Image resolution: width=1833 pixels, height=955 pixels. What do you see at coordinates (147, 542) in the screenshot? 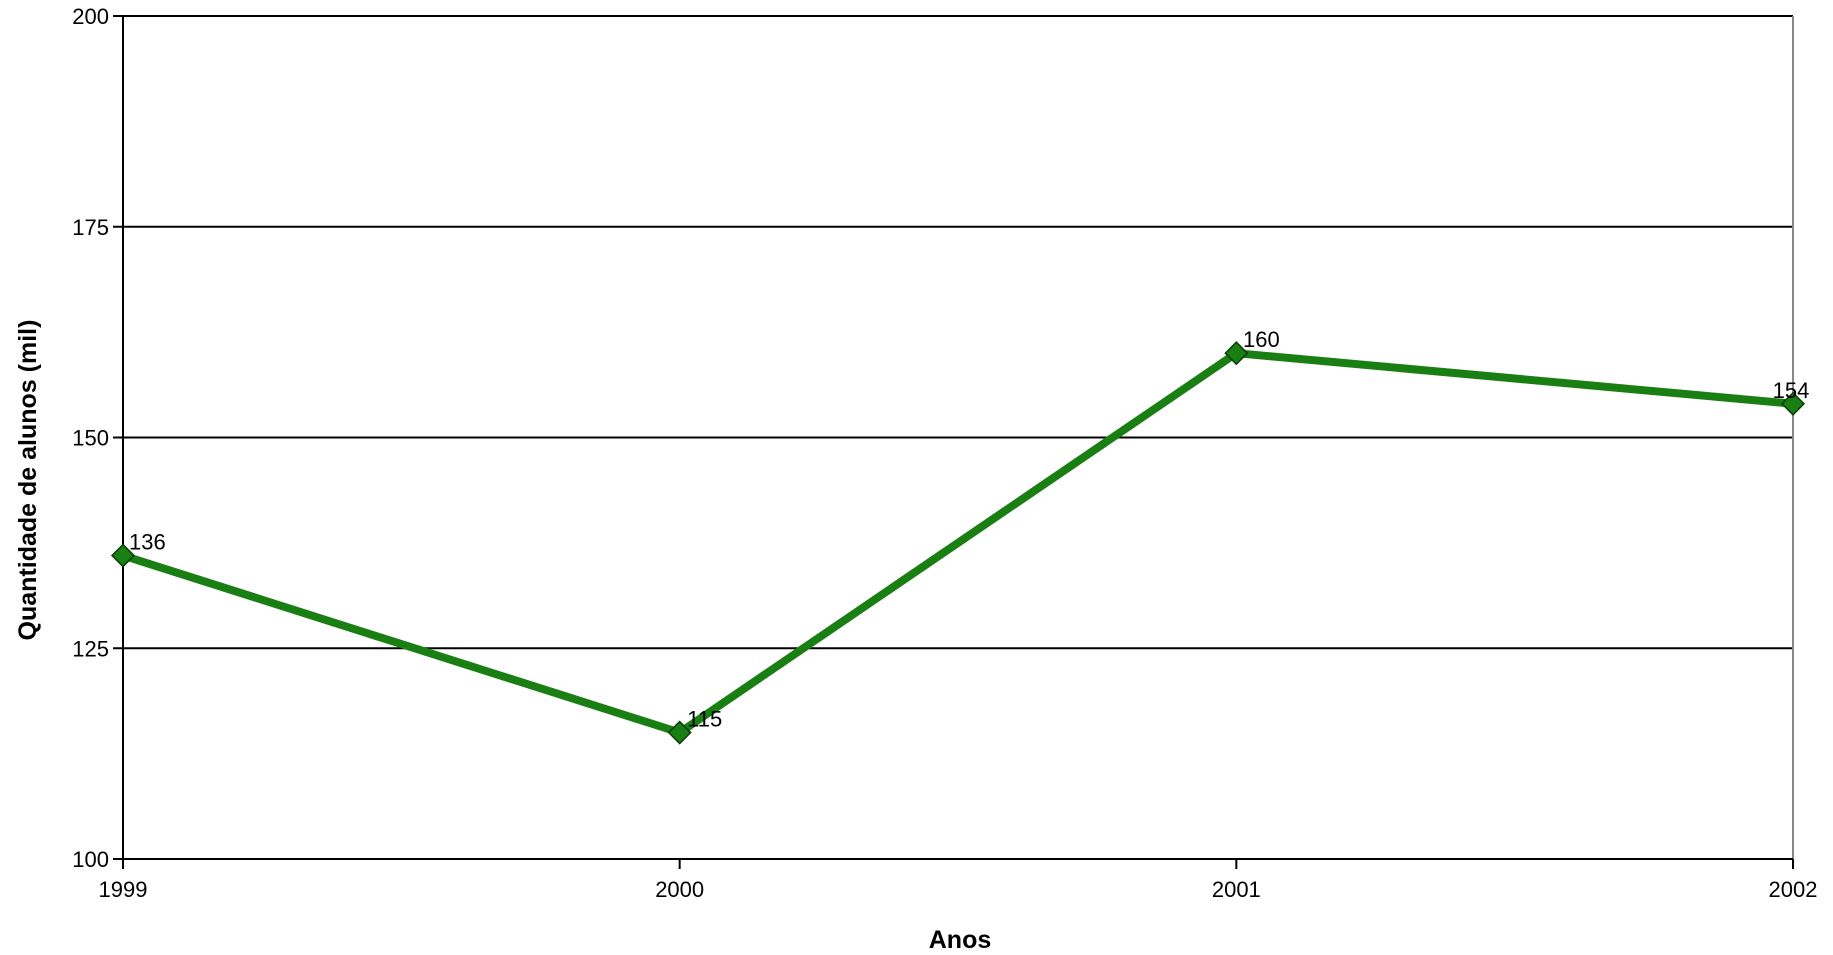
I see `data-label: 136` at bounding box center [147, 542].